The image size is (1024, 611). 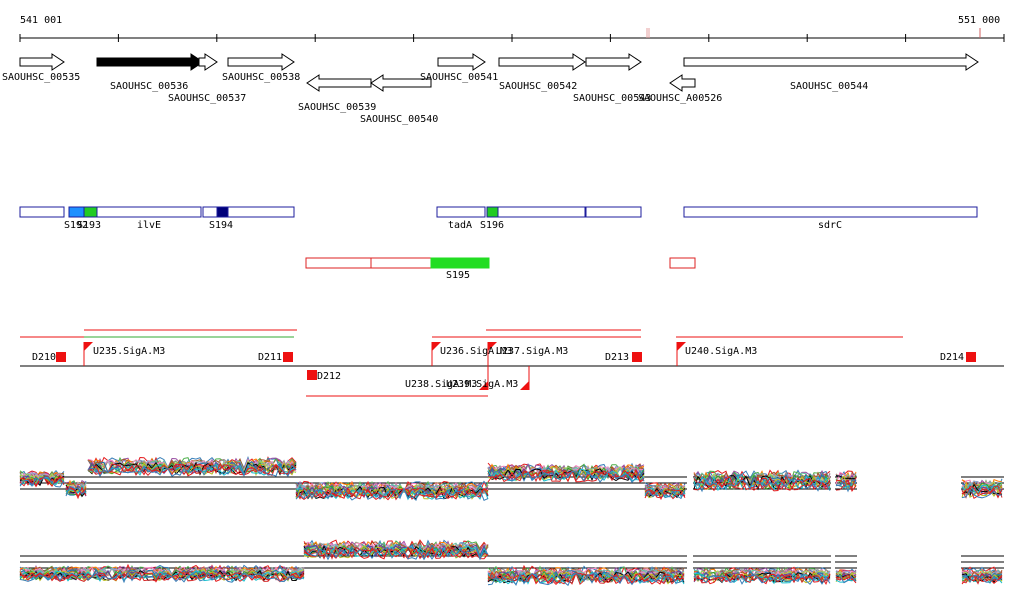 What do you see at coordinates (149, 86) in the screenshot?
I see `gene-label-saouhsc-00536: SAOUHSC_00536` at bounding box center [149, 86].